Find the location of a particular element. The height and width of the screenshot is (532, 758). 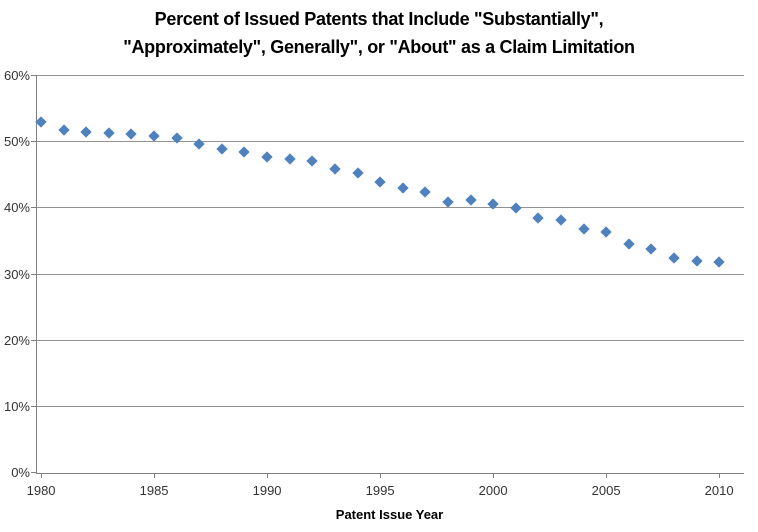

y-tick-label: 50% is located at coordinates (16, 142).